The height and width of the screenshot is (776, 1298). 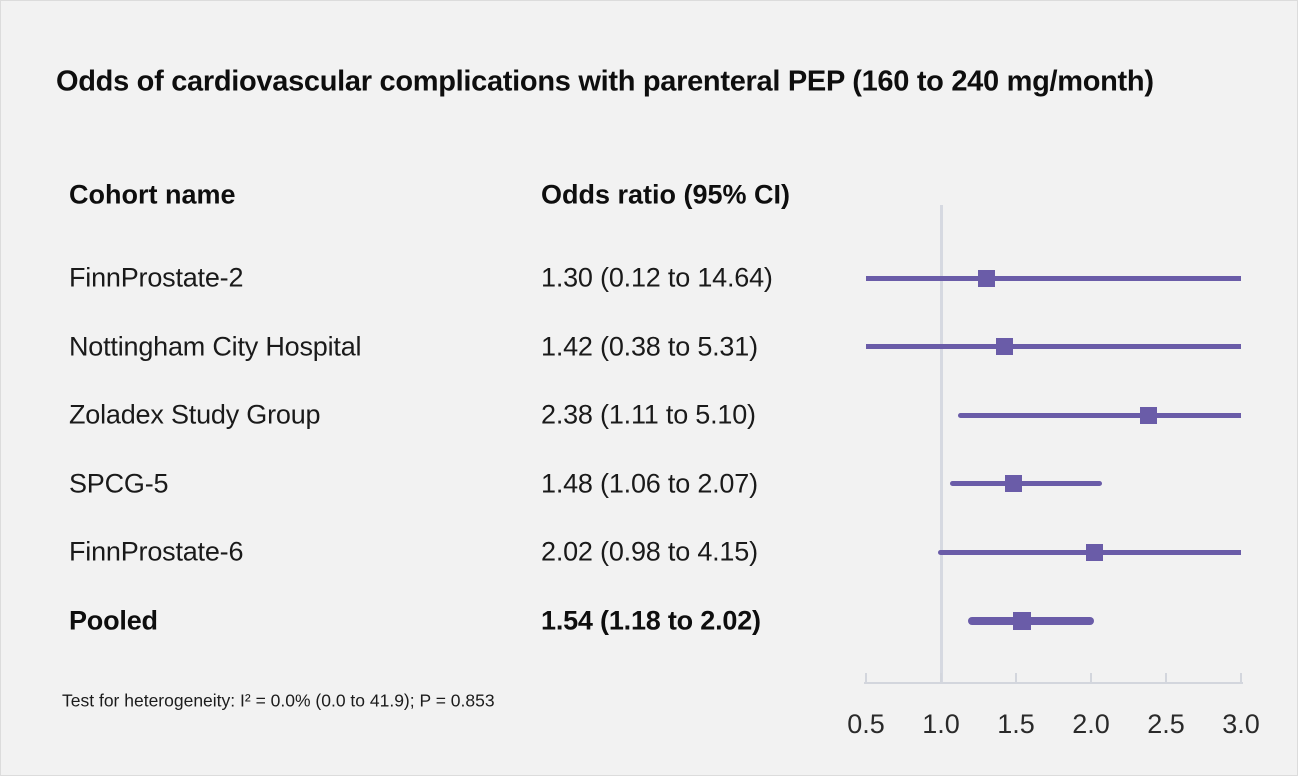 What do you see at coordinates (1166, 724) in the screenshot?
I see `x-axis-tick-label: 2.5` at bounding box center [1166, 724].